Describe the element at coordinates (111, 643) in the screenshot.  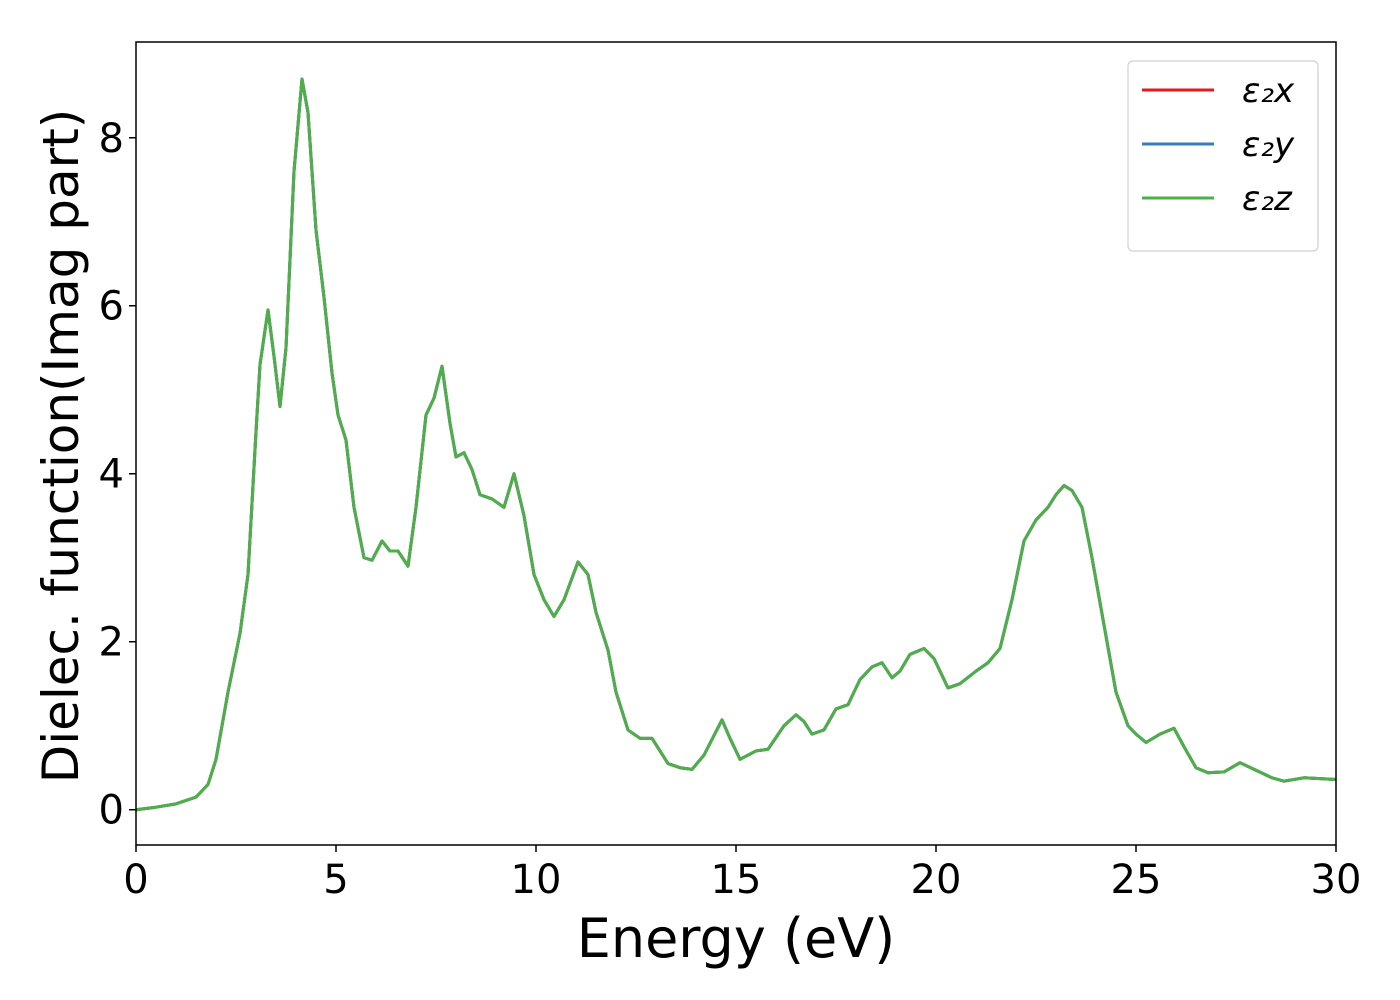
I see `y-tick-label: 2` at that location.